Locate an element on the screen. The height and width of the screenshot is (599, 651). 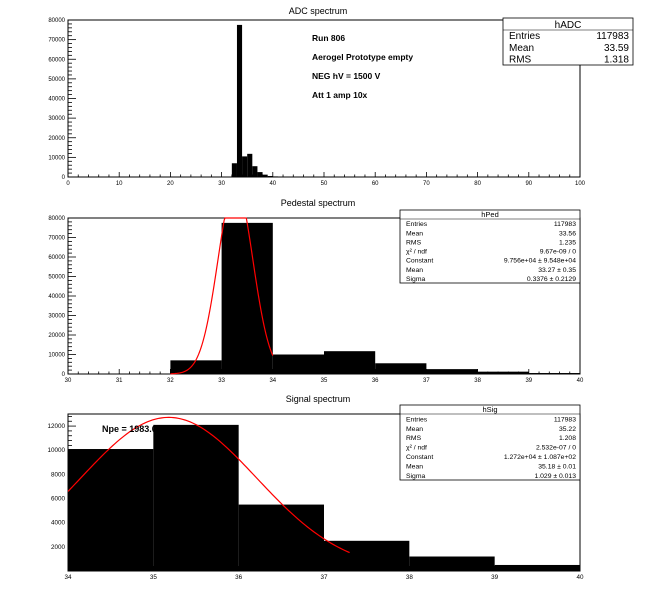
y-tick-label: 2000 is located at coordinates (58, 547).